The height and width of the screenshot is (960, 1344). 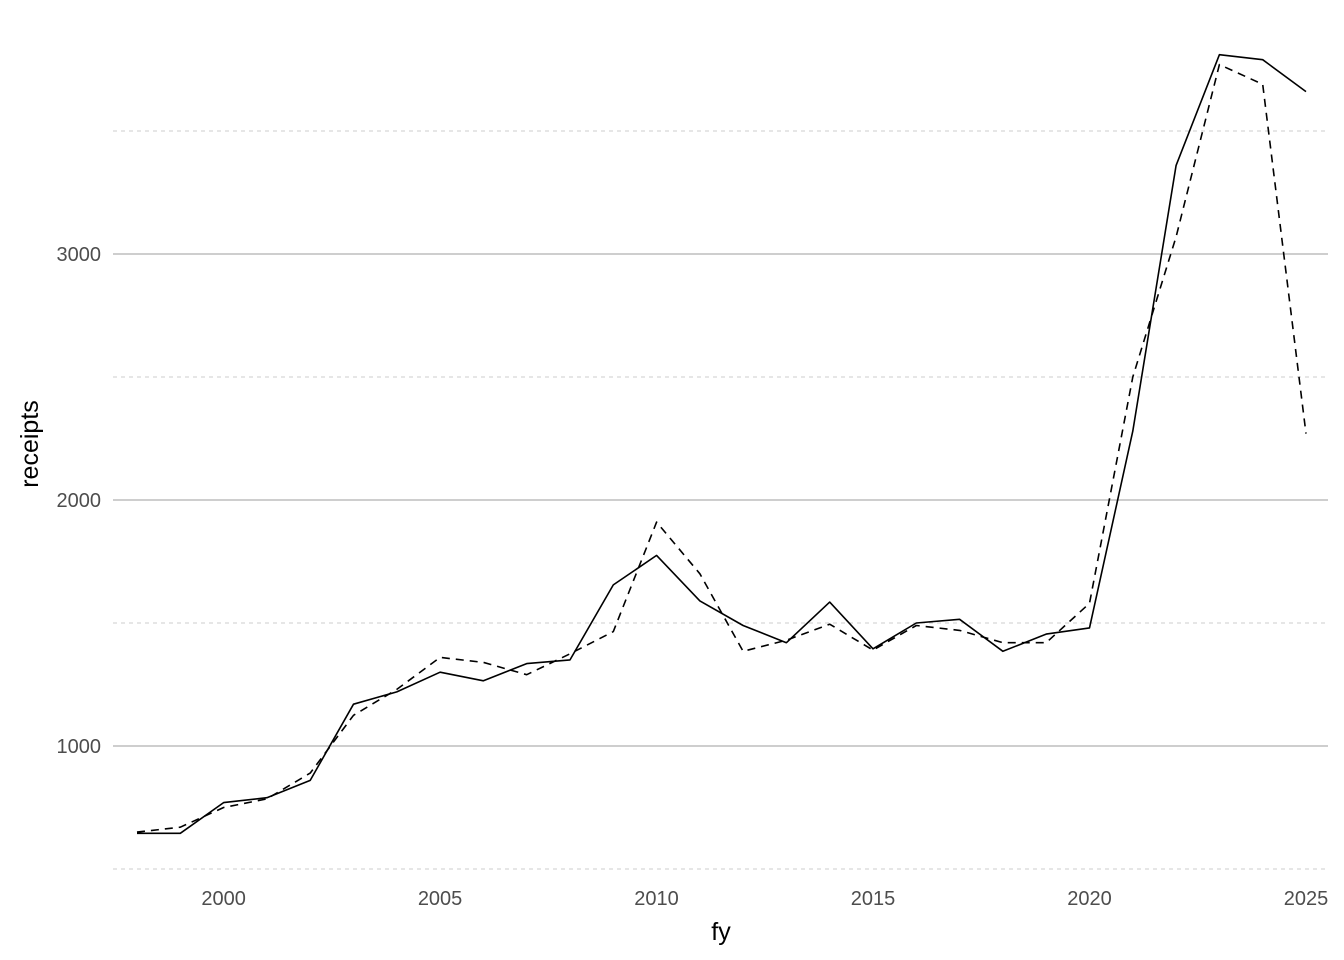 I want to click on x-tick-label: 2005, so click(x=440, y=899).